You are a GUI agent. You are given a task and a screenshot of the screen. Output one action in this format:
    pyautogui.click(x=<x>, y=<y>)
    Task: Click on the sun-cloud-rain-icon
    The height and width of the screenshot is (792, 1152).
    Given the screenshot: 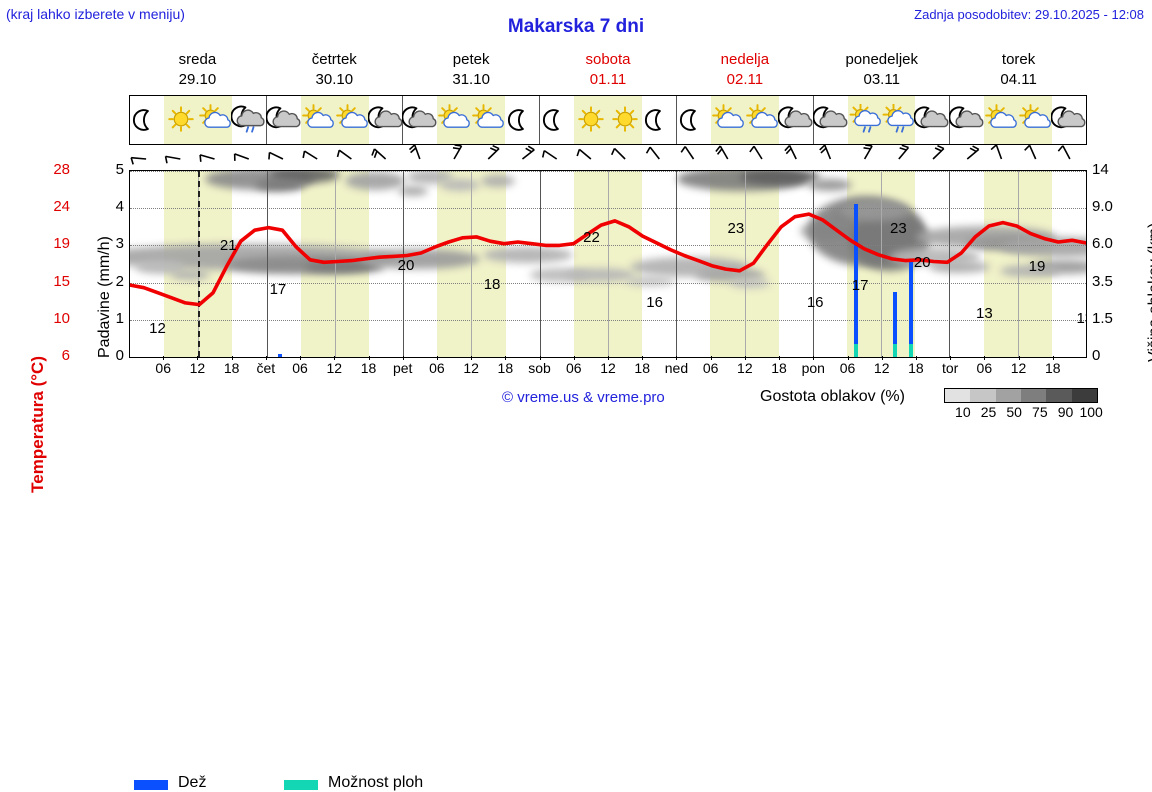 What is the action you would take?
    pyautogui.click(x=865, y=120)
    